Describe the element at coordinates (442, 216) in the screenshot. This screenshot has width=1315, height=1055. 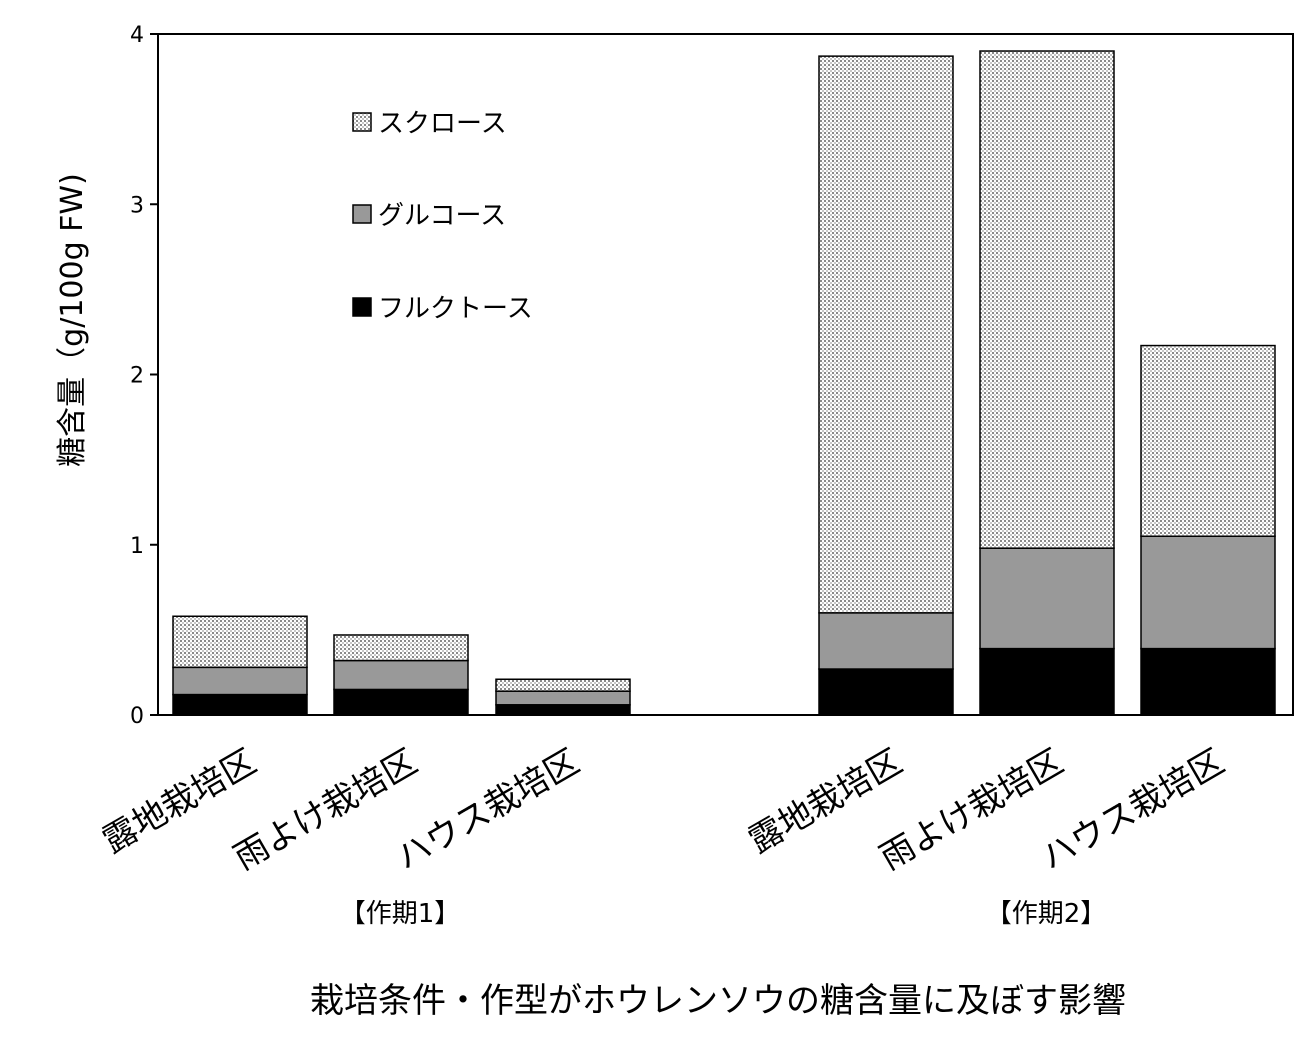
I see `legend-label: グルコース` at that location.